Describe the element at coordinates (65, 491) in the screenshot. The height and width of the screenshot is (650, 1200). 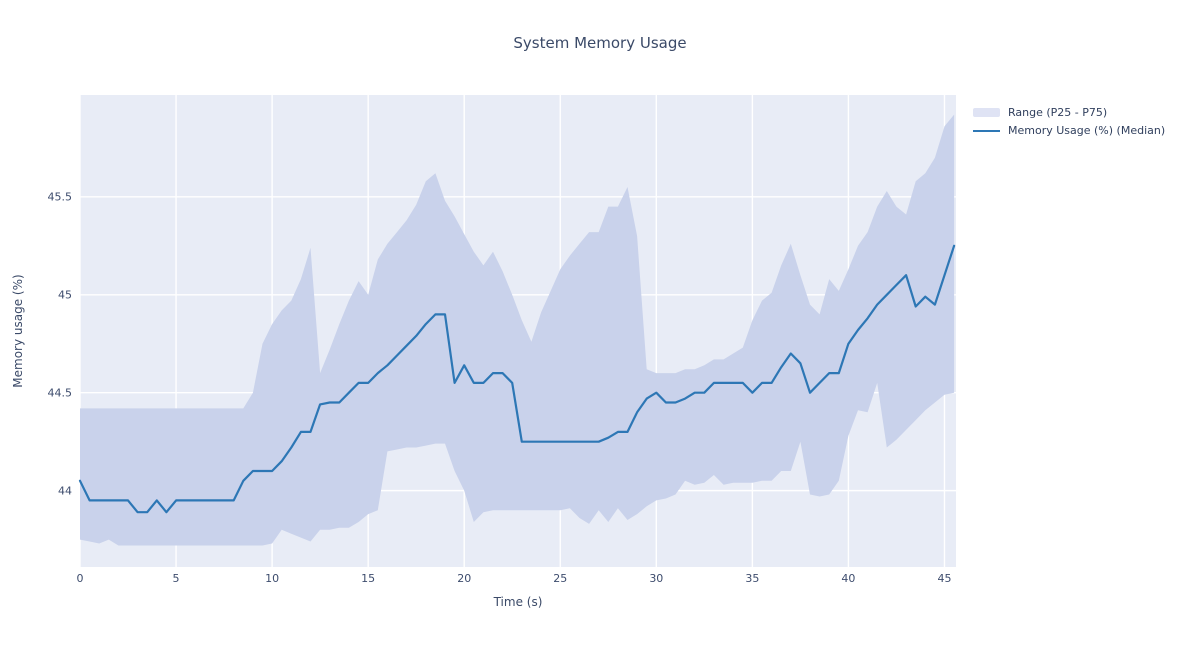
I see `y-tick-label: 44` at that location.